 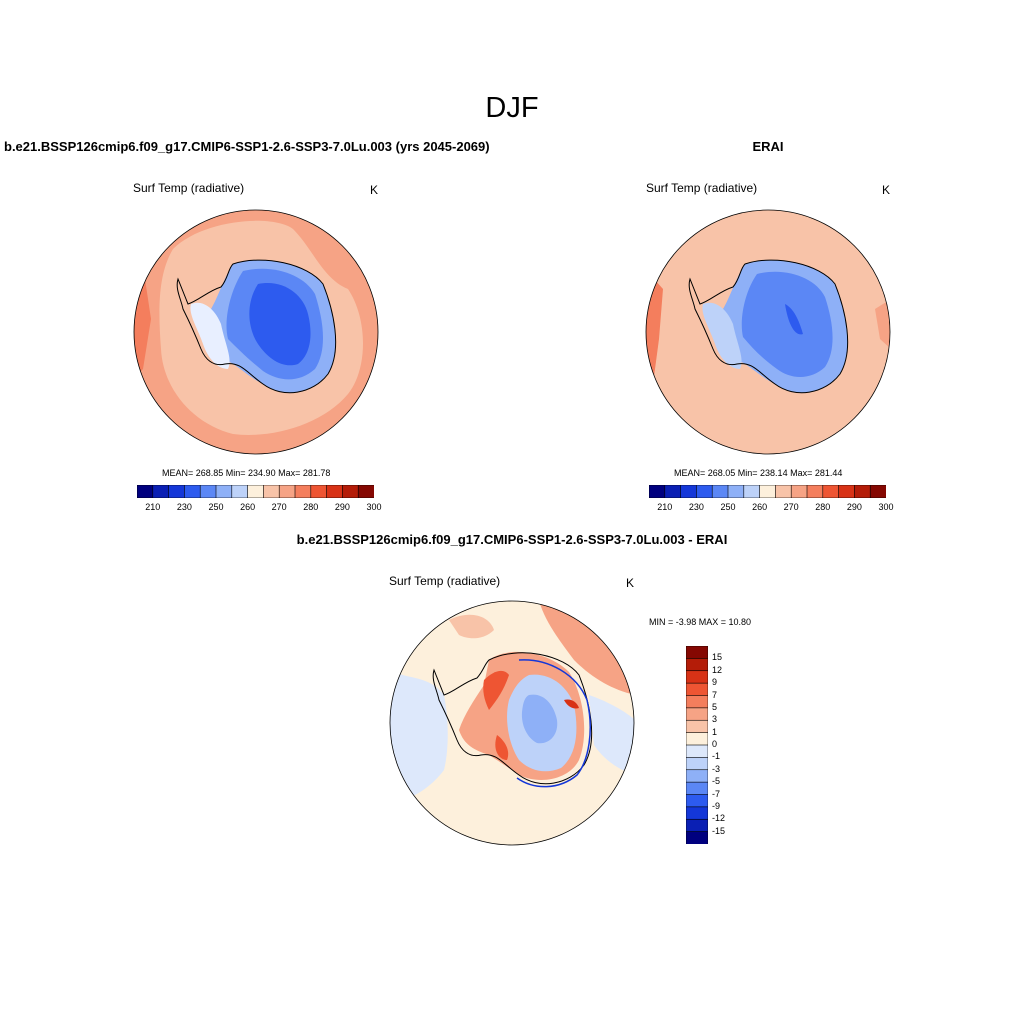 What do you see at coordinates (696, 507) in the screenshot?
I see `obs-colorbar-tick-label: 230` at bounding box center [696, 507].